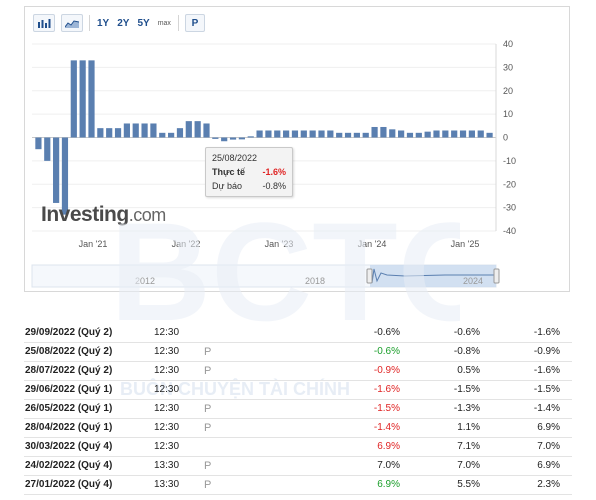 The image size is (596, 500). What do you see at coordinates (93, 244) in the screenshot?
I see `x-tick-label: Jan '21` at bounding box center [93, 244].